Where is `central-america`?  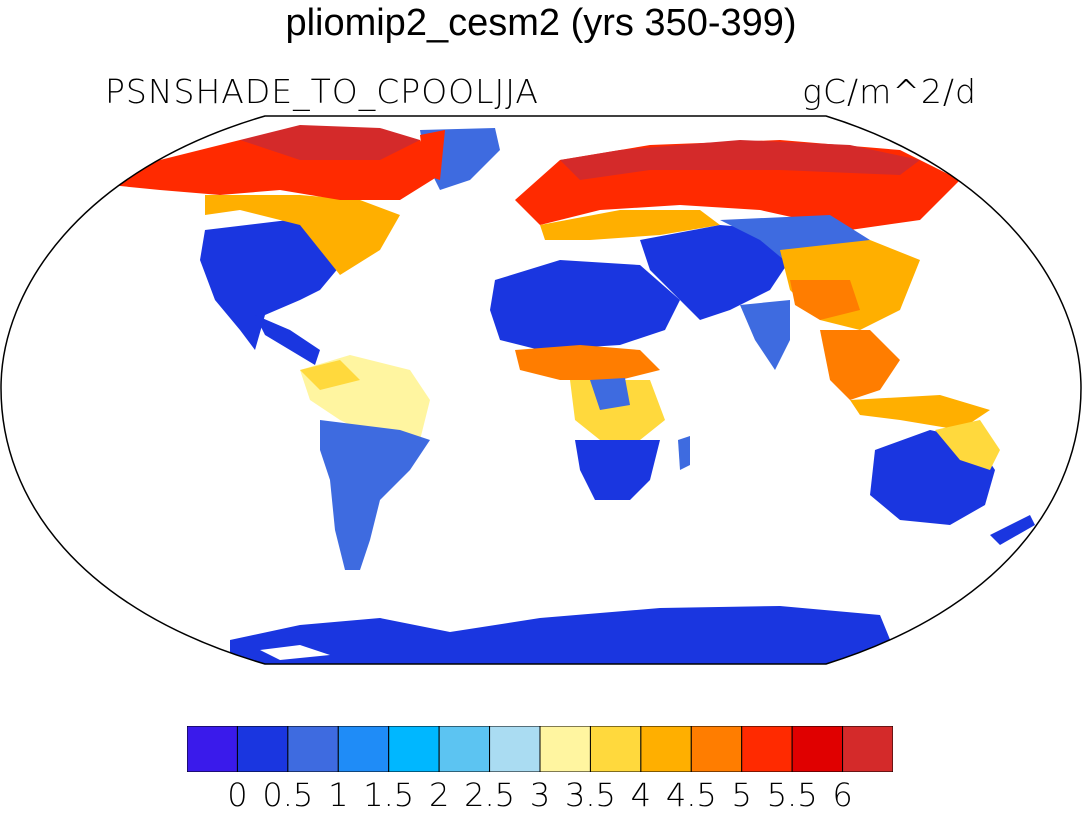
central-america is located at coordinates (287, 340).